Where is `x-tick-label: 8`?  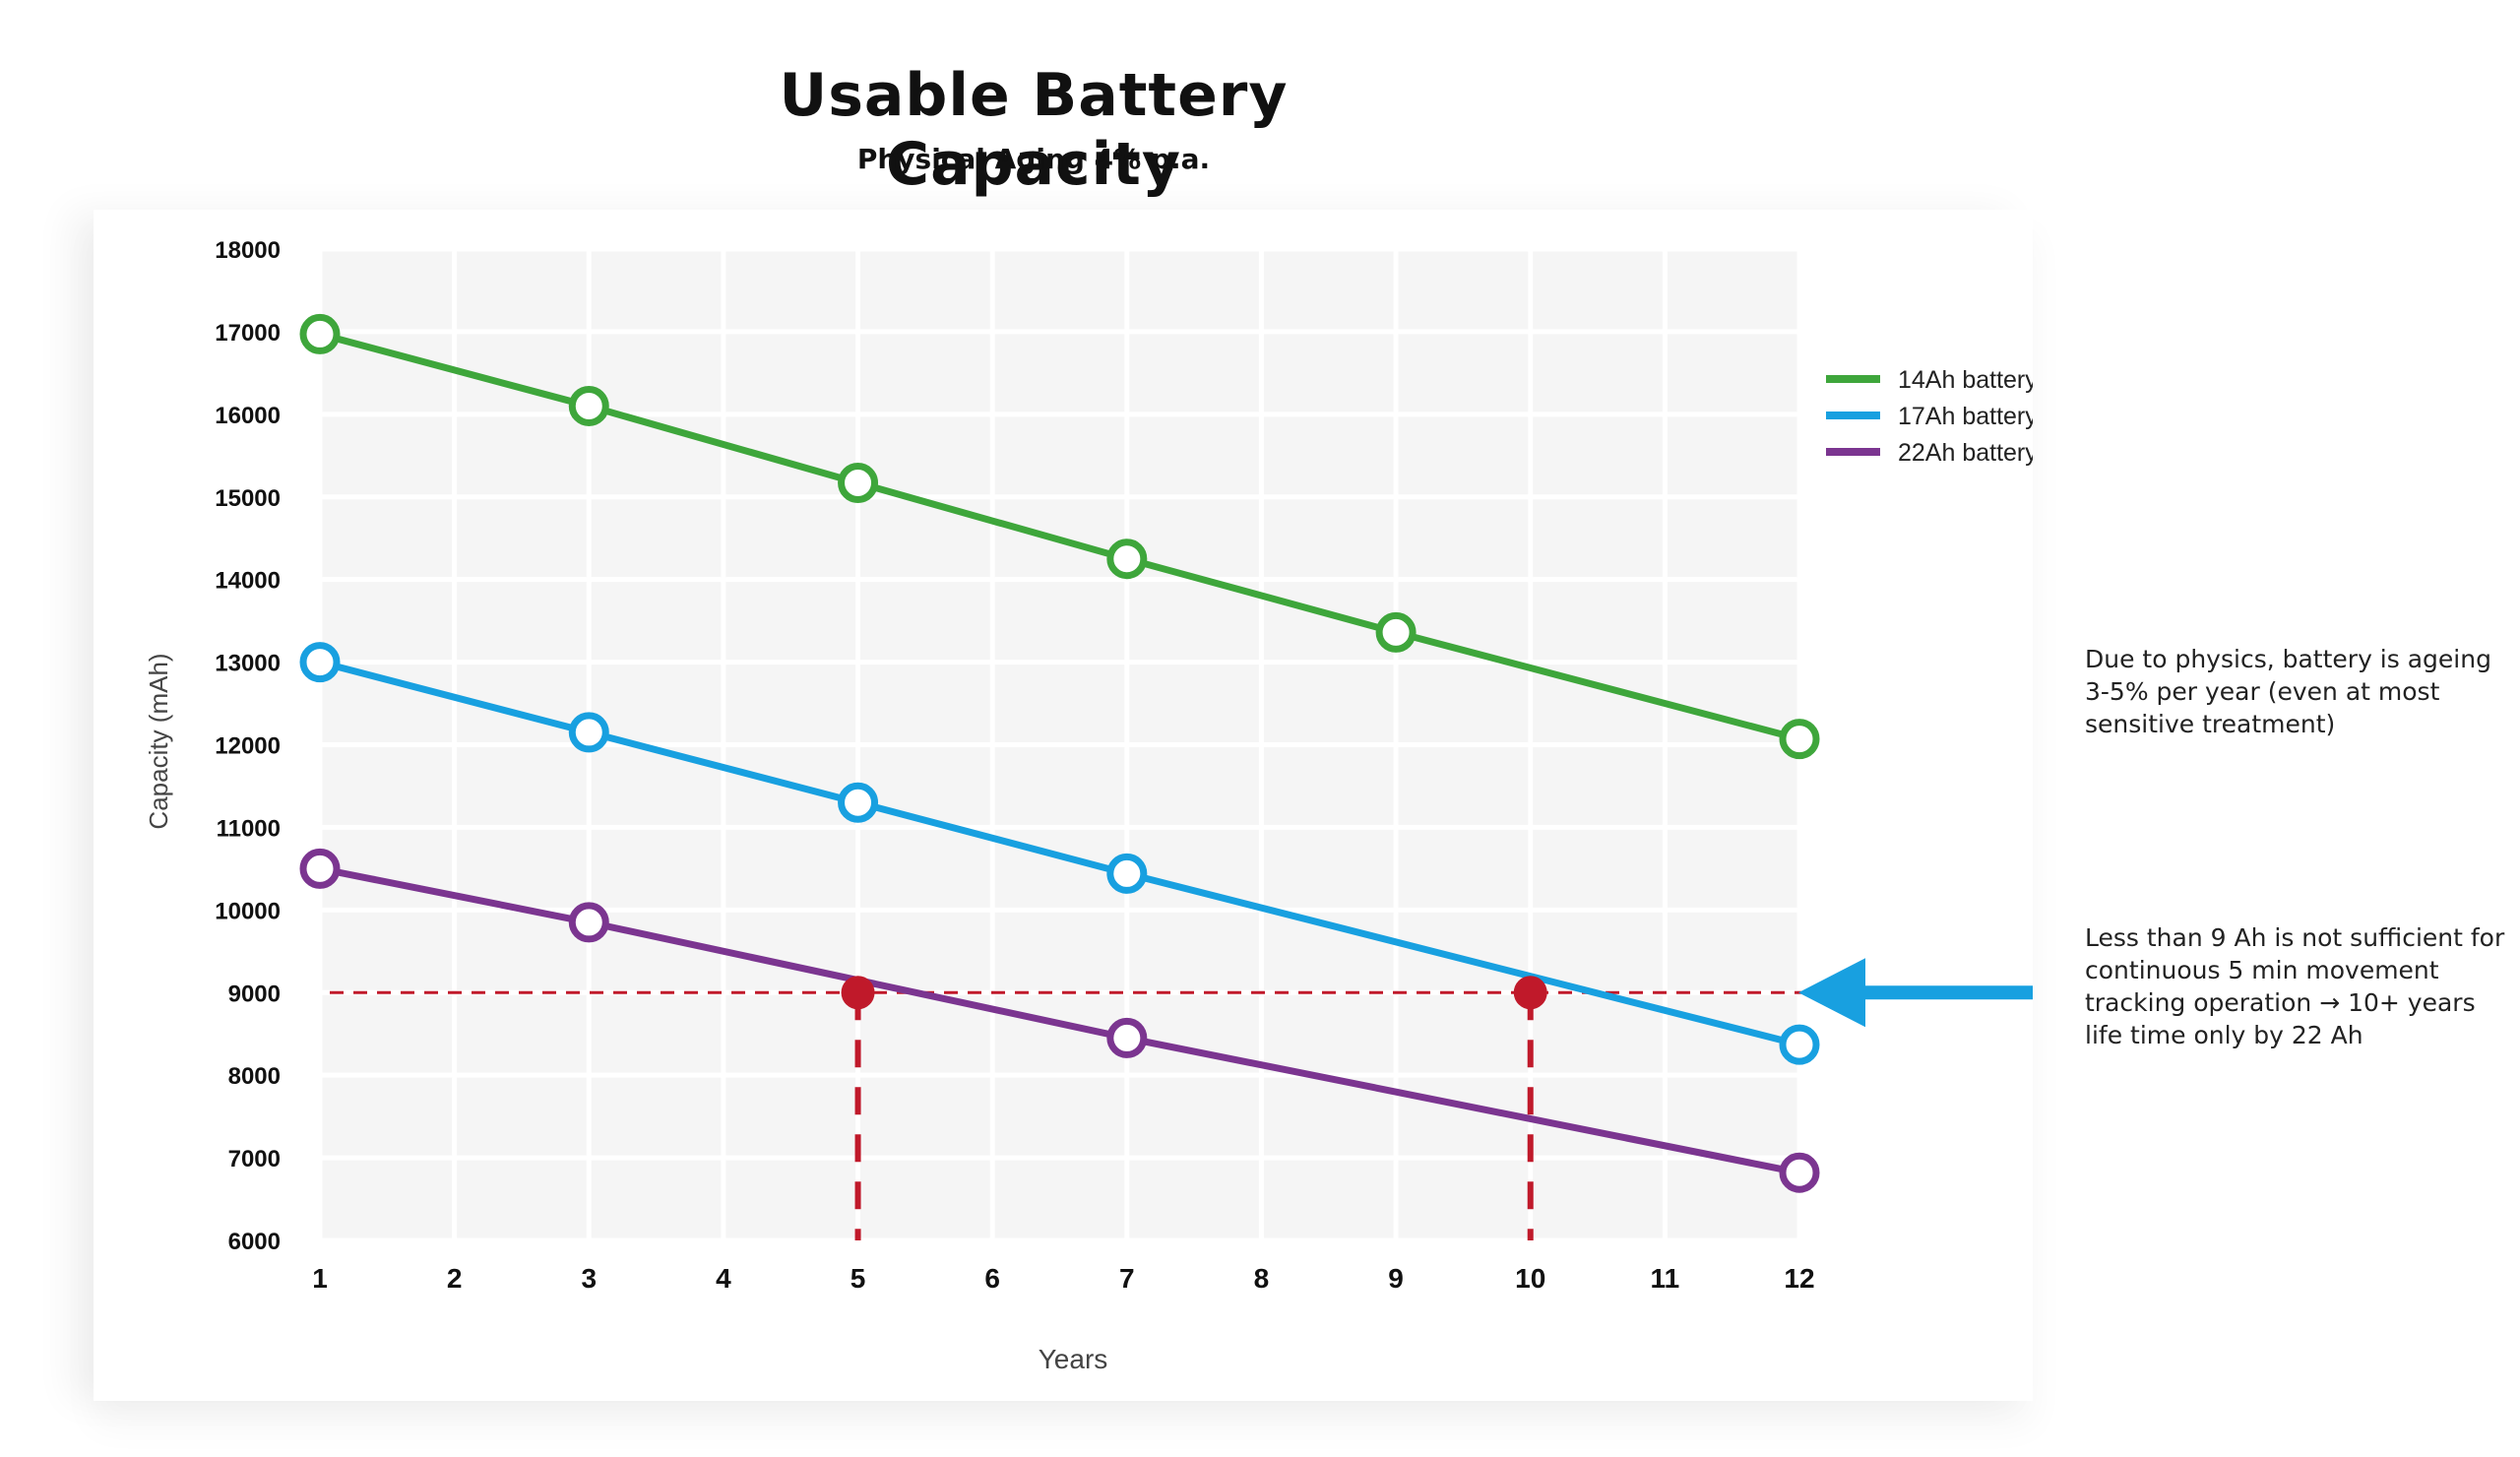
x-tick-label: 8 is located at coordinates (1262, 1278).